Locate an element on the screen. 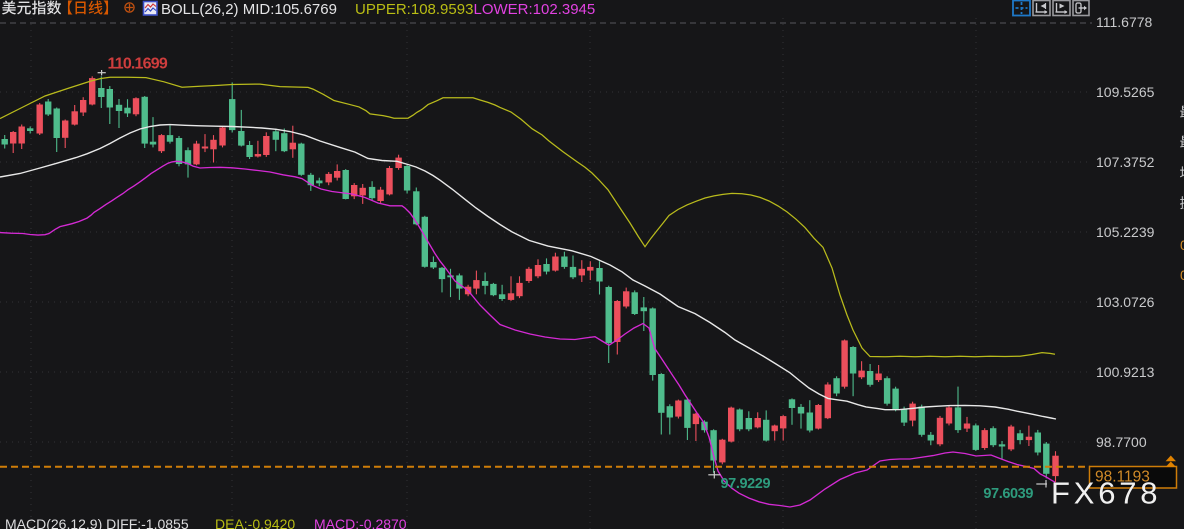 This screenshot has height=529, width=1184. svg-text: 110.1699 is located at coordinates (138, 64).